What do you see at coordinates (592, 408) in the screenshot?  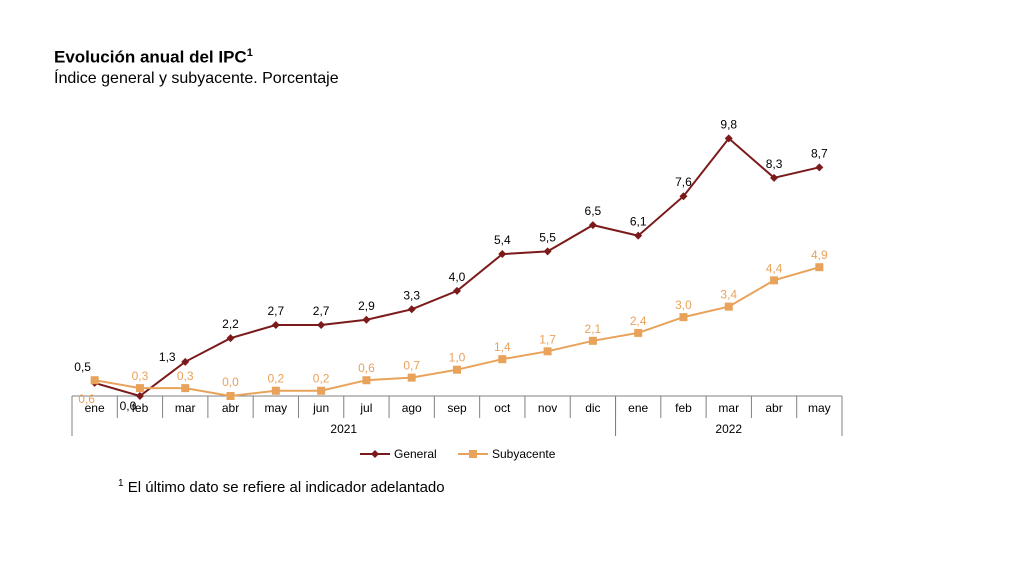 I see `x-tick-label: dic` at bounding box center [592, 408].